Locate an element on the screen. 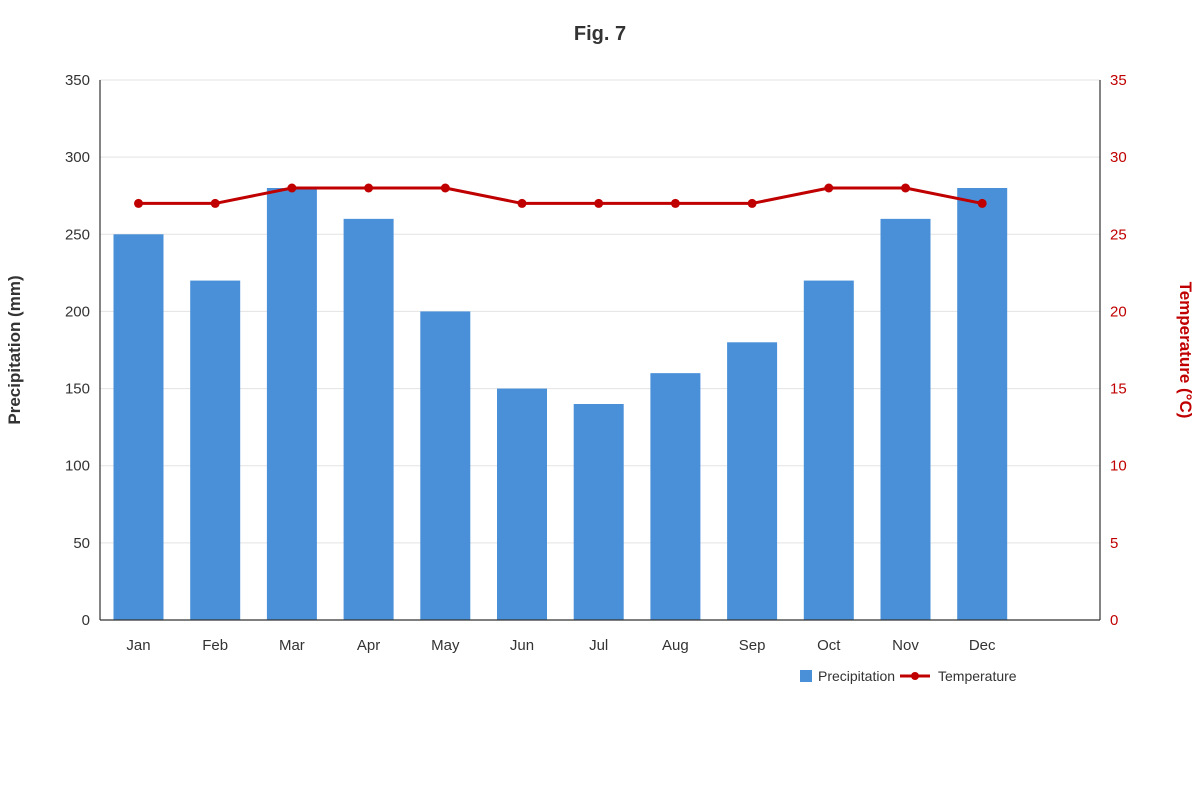 Image resolution: width=1200 pixels, height=800 pixels. bar-sep is located at coordinates (752, 481).